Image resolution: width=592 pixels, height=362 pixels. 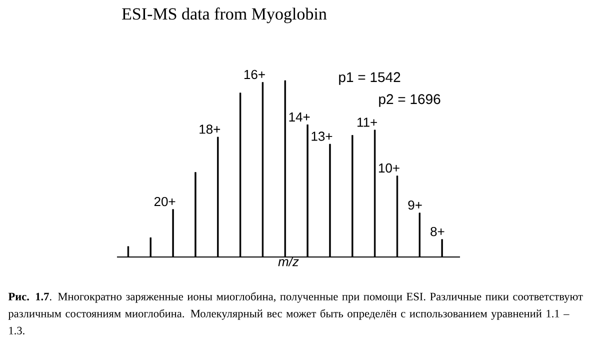 What do you see at coordinates (210, 129) in the screenshot?
I see `x-tick-label: 18+` at bounding box center [210, 129].